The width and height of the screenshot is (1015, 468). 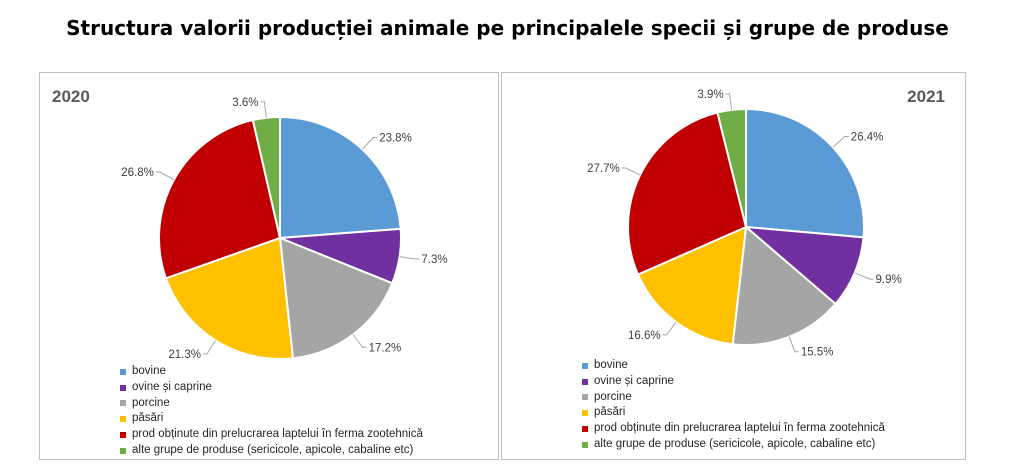 What do you see at coordinates (805, 173) in the screenshot?
I see `slice-bovine` at bounding box center [805, 173].